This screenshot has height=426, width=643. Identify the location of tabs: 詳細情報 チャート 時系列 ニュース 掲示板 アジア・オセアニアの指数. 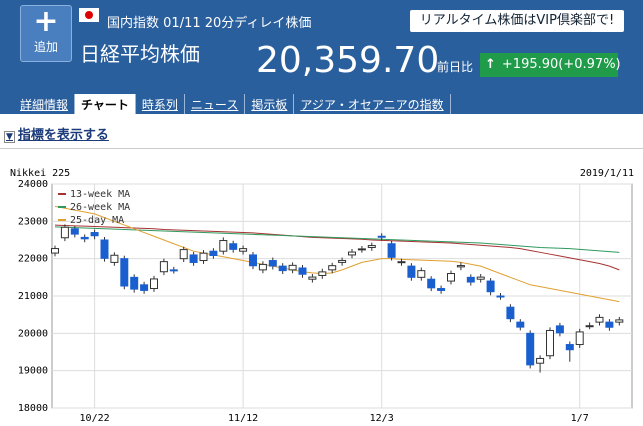
(232, 104).